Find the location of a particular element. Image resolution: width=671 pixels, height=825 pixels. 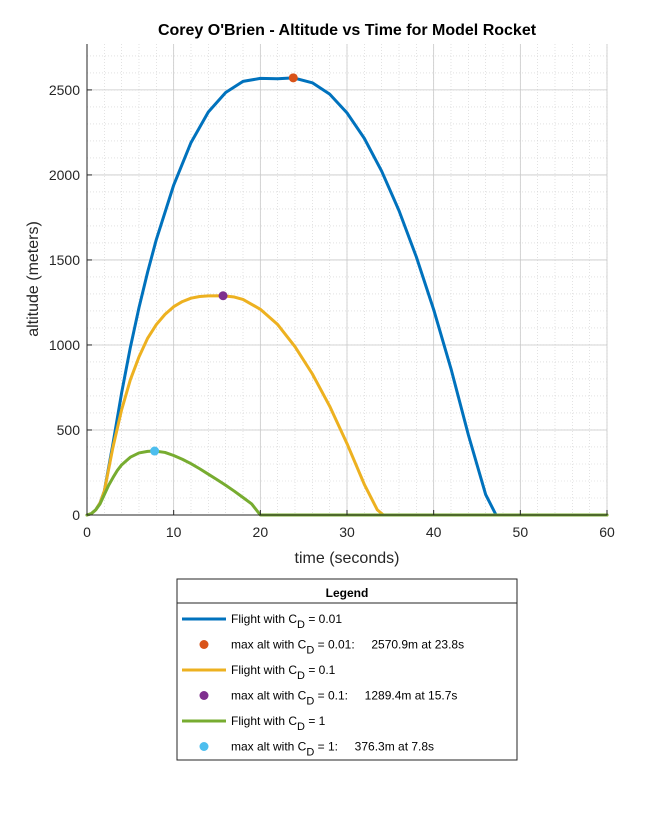

x-tick-label: 40 is located at coordinates (434, 532).